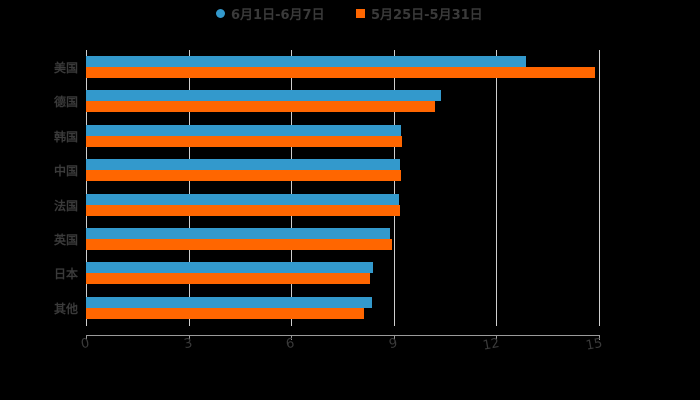 The height and width of the screenshot is (400, 700). I want to click on chart-legend: 6月1日-6月7日 5月25日-5月31日, so click(350, 13).